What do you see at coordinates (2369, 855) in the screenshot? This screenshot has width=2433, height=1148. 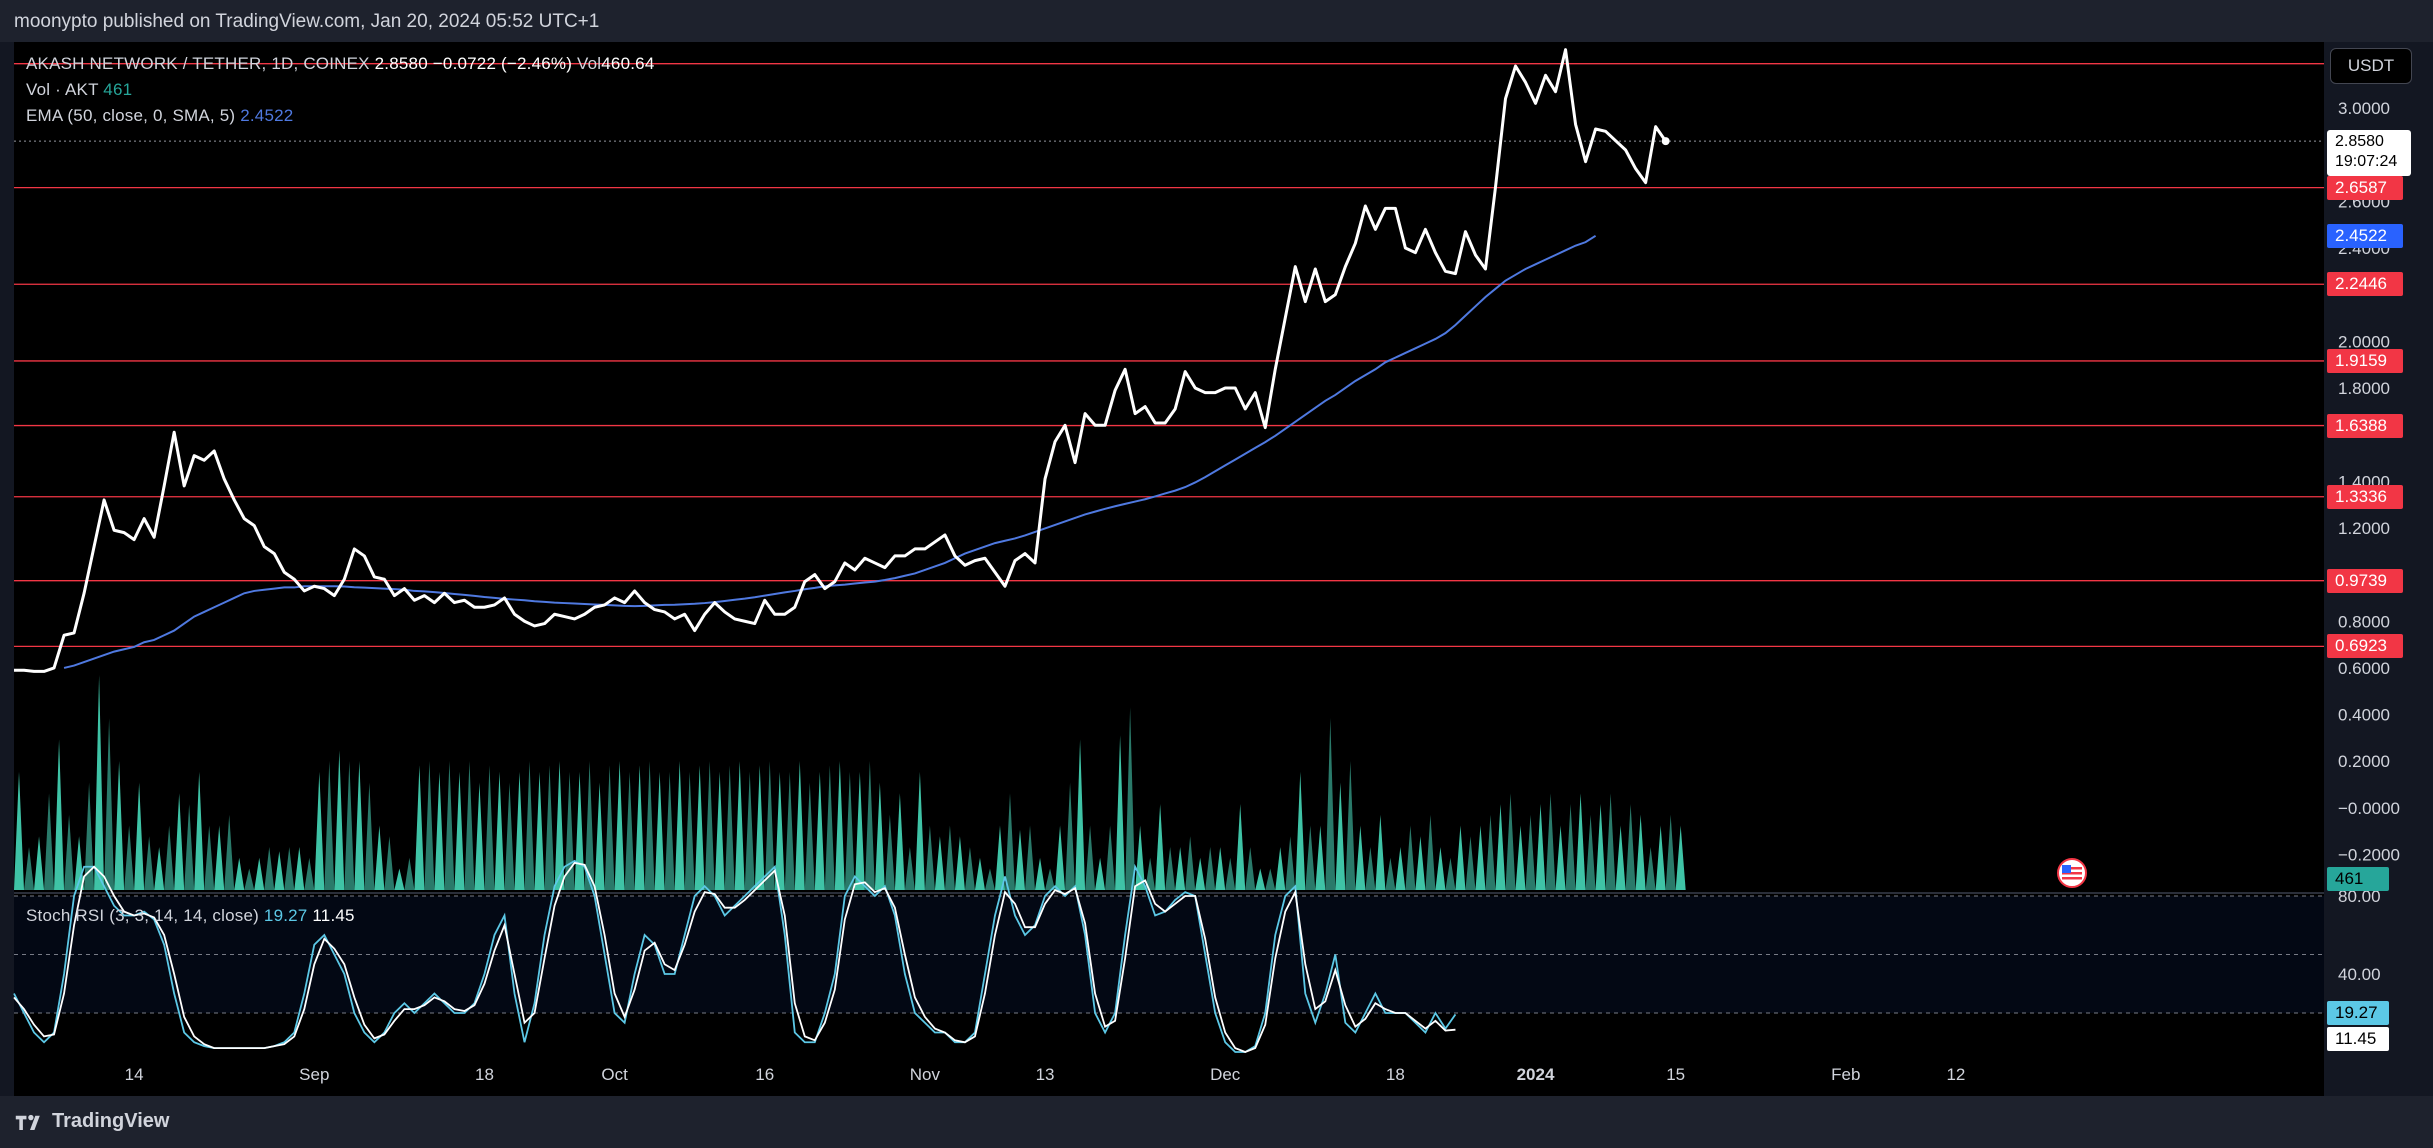 I see `price-axis-label: −0.2000` at bounding box center [2369, 855].